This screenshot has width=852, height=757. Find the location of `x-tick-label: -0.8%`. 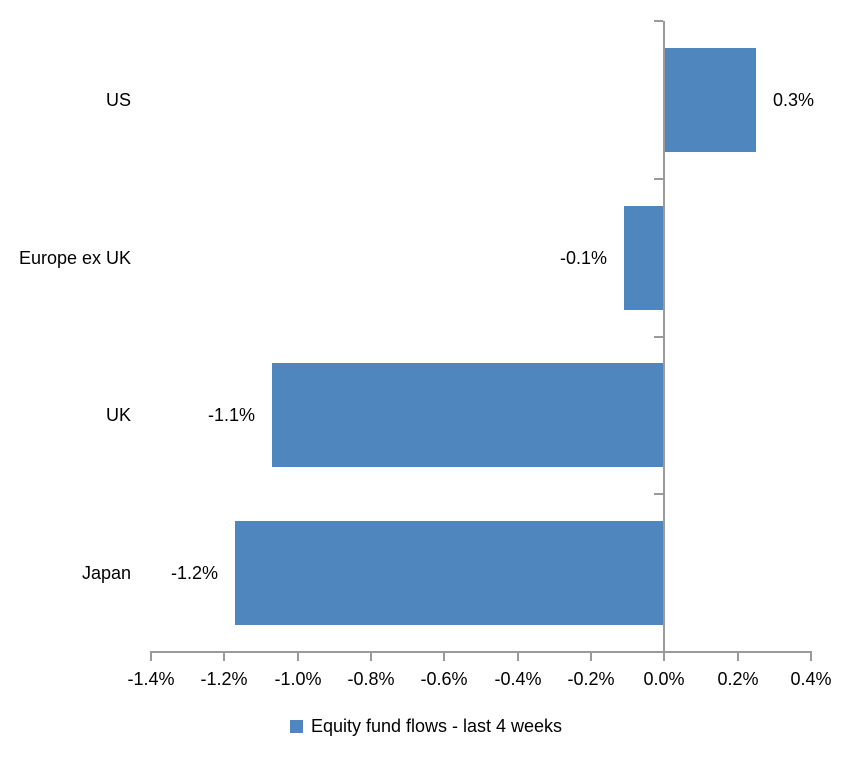

x-tick-label: -0.8% is located at coordinates (371, 679).